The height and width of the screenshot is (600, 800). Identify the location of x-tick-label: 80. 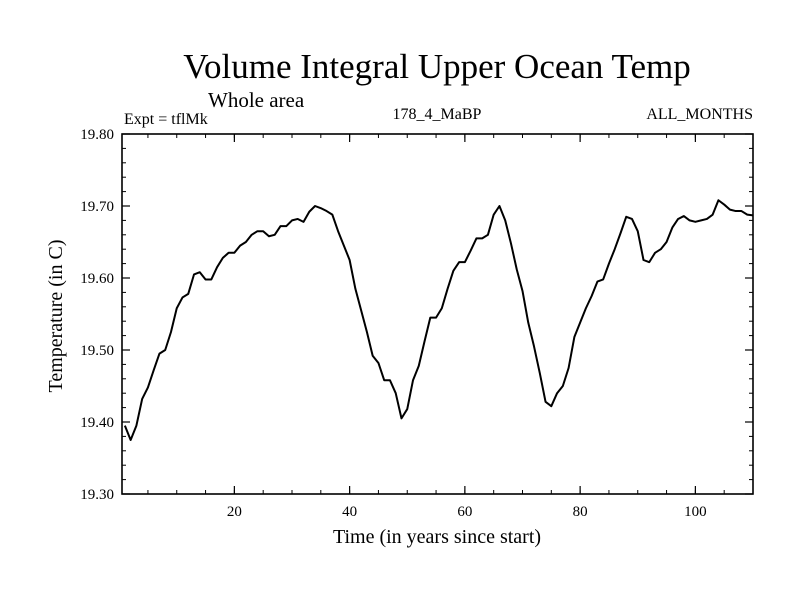
(580, 512).